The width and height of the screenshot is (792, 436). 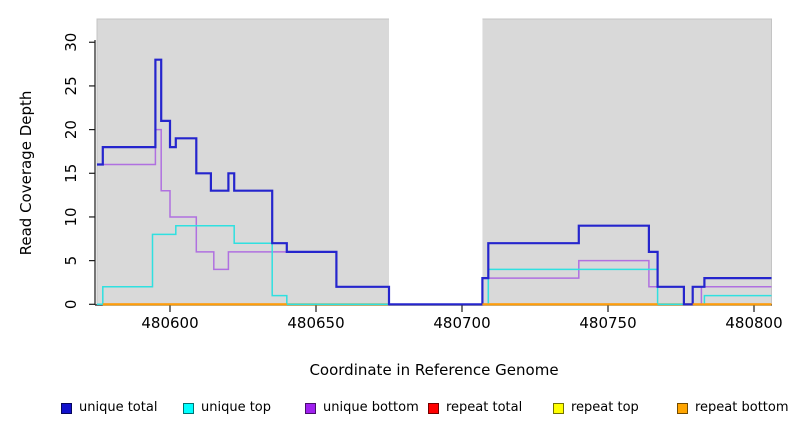 What do you see at coordinates (742, 407) in the screenshot?
I see `legend-label: repeat bottom` at bounding box center [742, 407].